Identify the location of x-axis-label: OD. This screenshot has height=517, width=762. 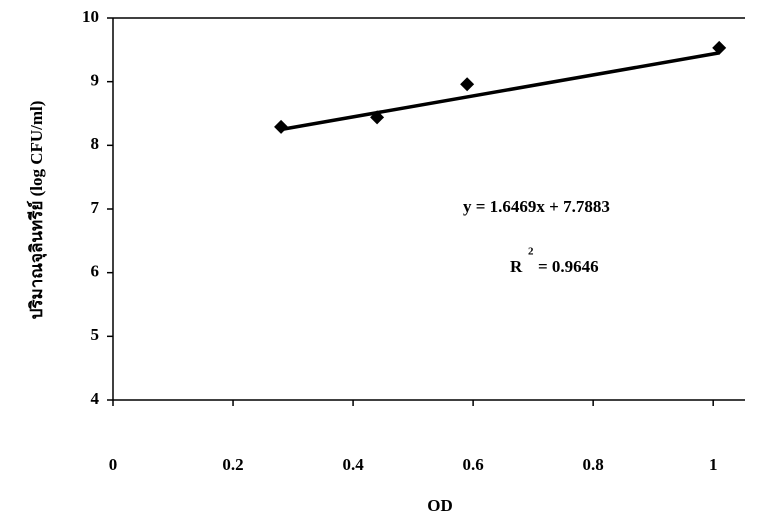
(440, 505).